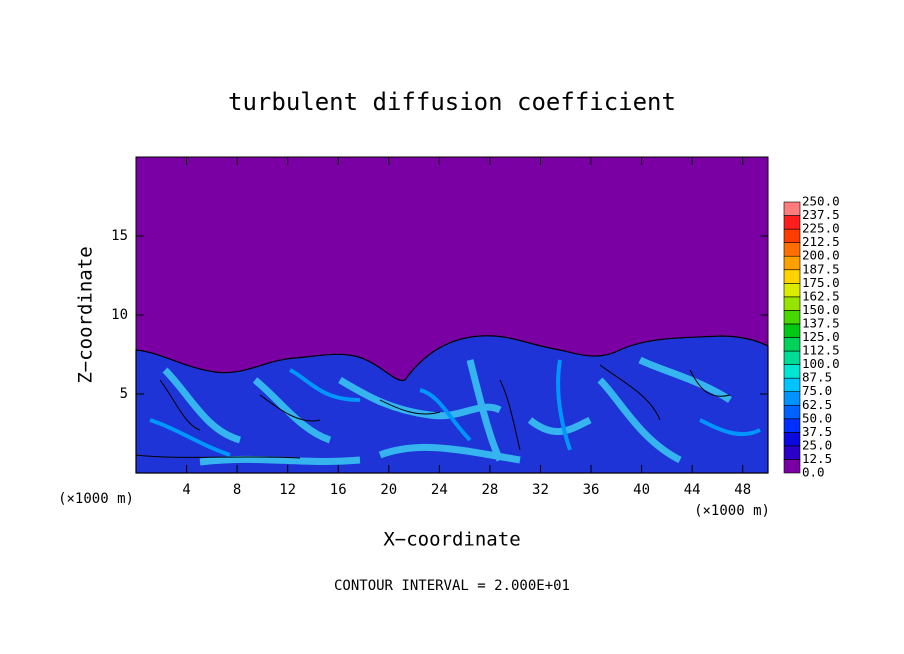 The image size is (904, 654). Describe the element at coordinates (817, 377) in the screenshot. I see `colorbar-label: 87.5` at that location.